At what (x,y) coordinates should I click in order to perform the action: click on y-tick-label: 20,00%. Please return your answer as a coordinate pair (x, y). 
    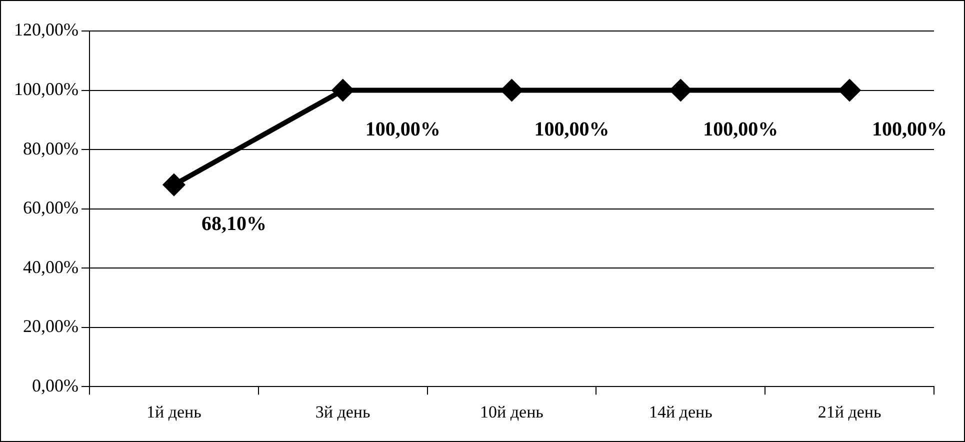
    Looking at the image, I should click on (50, 326).